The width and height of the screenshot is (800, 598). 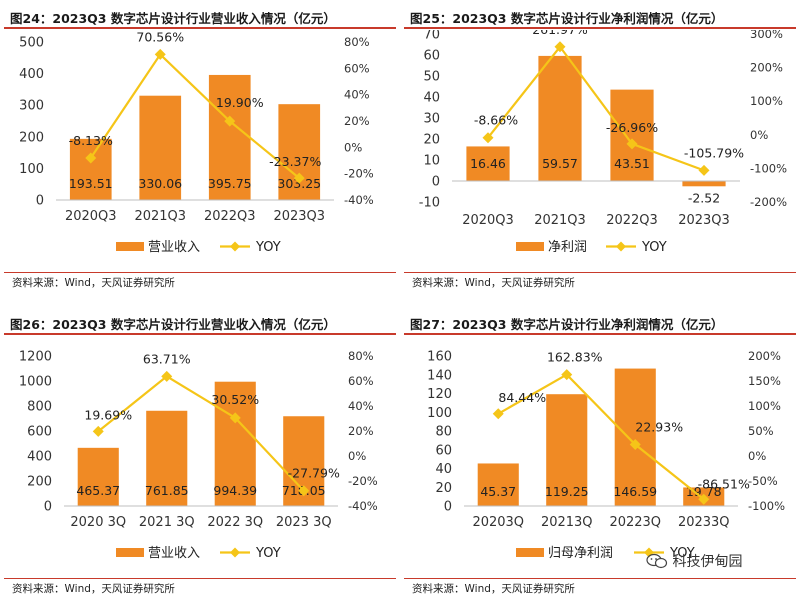 I want to click on y-left-tick-label: -10, so click(x=429, y=203).